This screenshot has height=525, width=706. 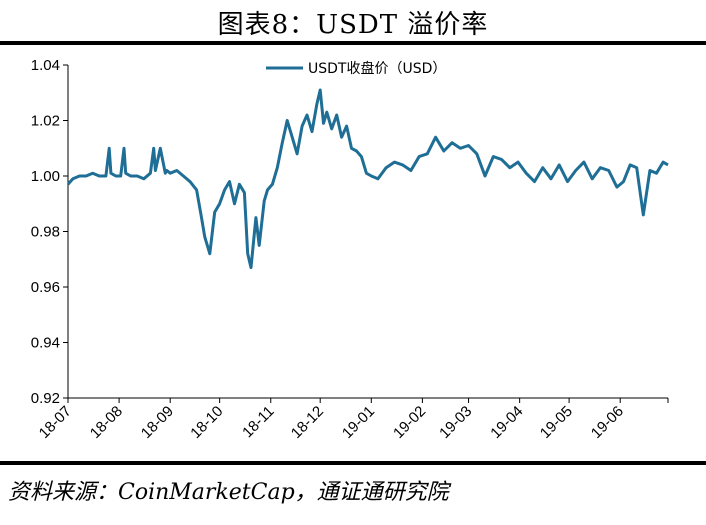 What do you see at coordinates (45, 121) in the screenshot?
I see `y-tick-label: 1.02` at bounding box center [45, 121].